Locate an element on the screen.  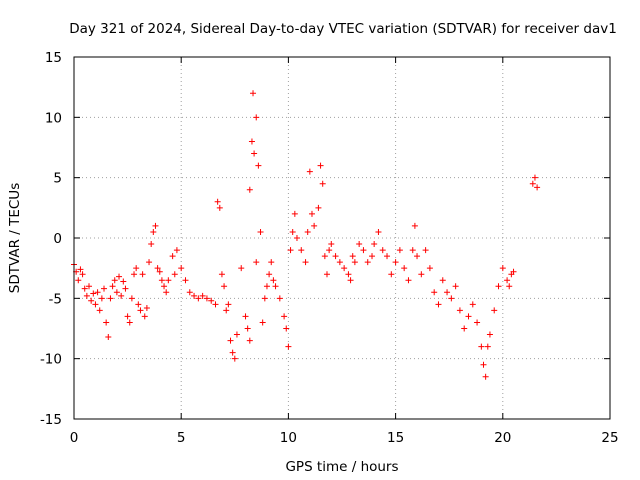
y-tick-label: 10 is located at coordinates (53, 118).